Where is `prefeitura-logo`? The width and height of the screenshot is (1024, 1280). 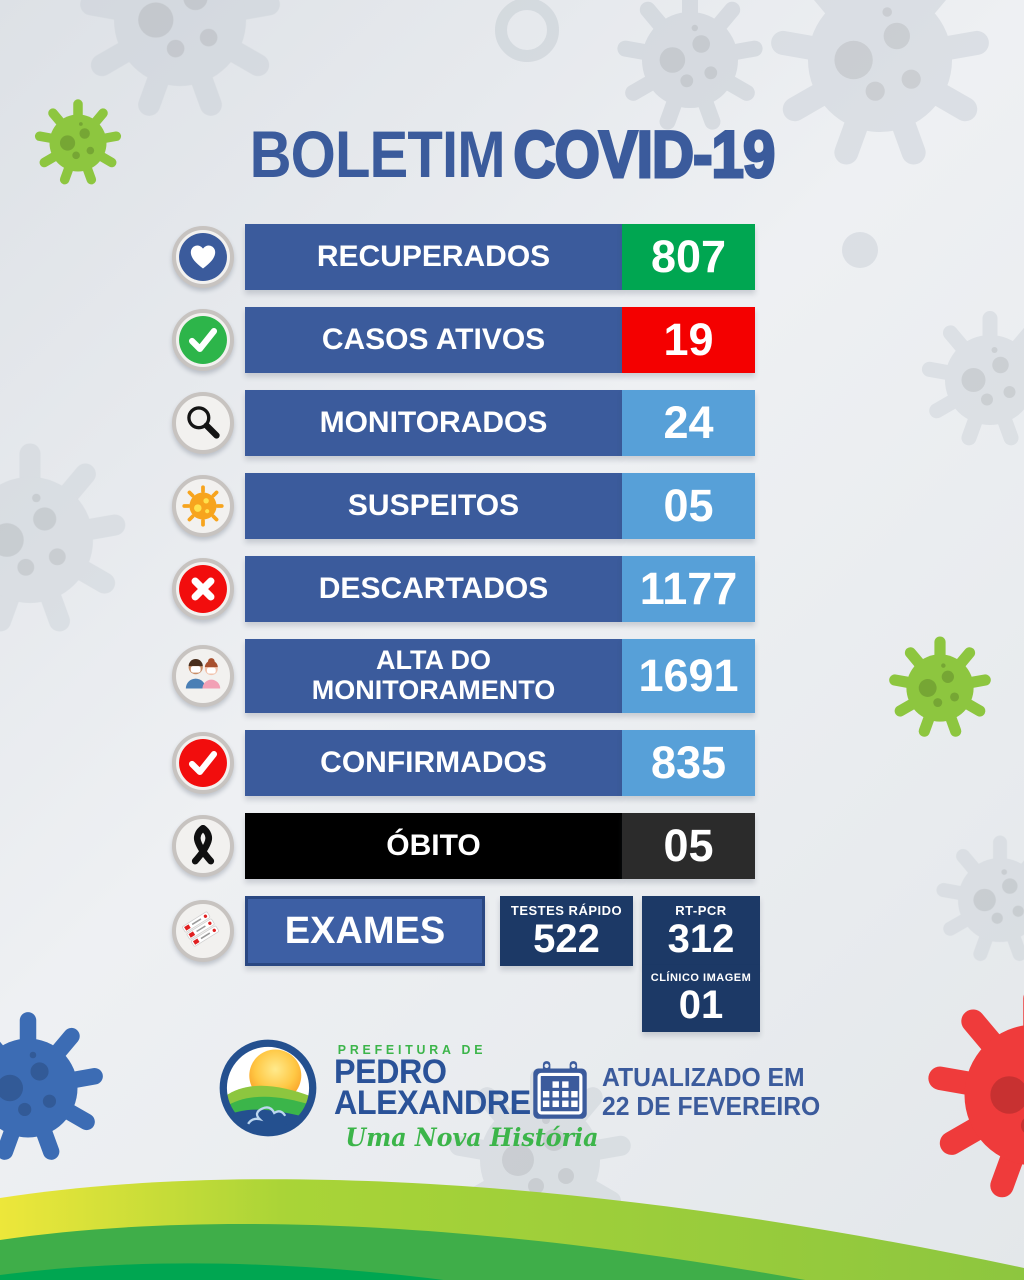 prefeitura-logo is located at coordinates (268, 1088).